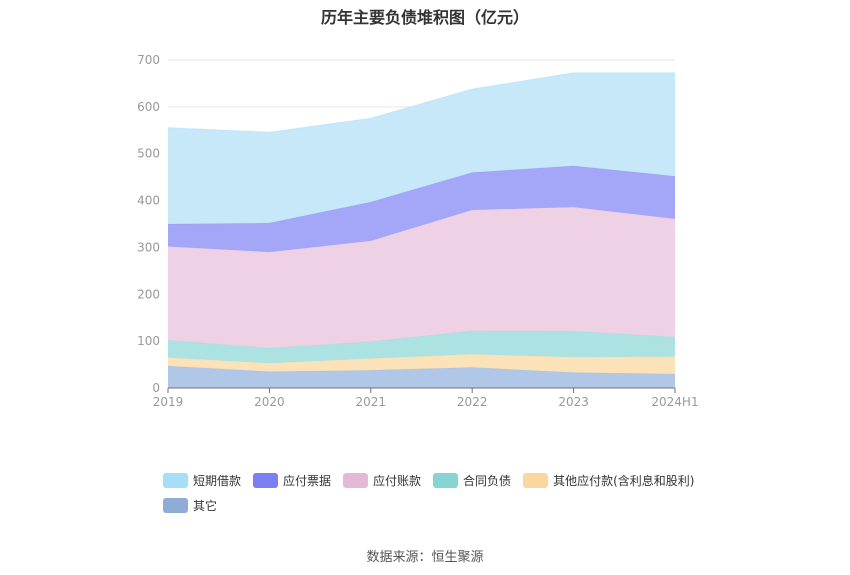  What do you see at coordinates (307, 481) in the screenshot?
I see `legend-label: 应付票据` at bounding box center [307, 481].